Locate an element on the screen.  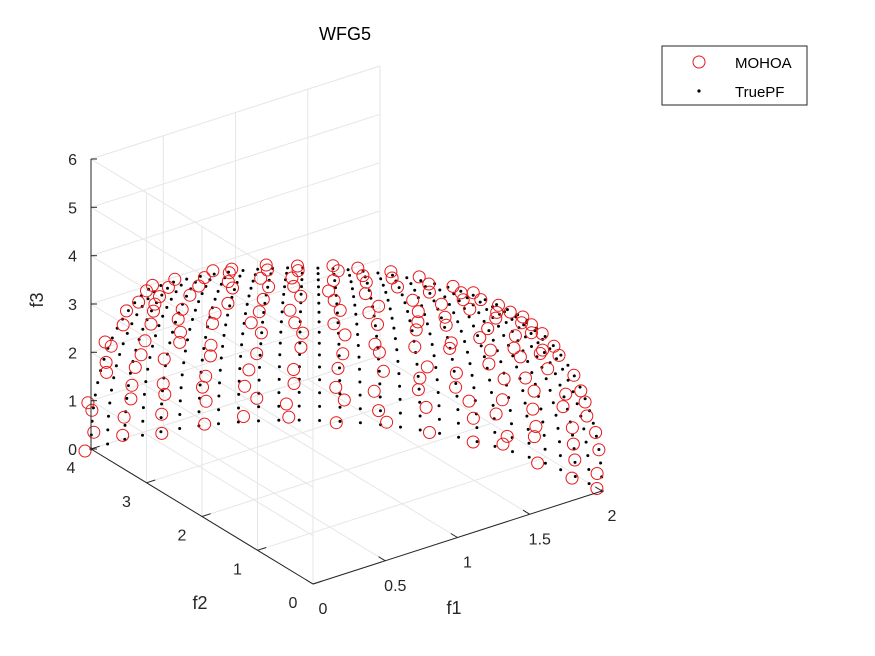
y-tick-mark is located at coordinates (206, 515).